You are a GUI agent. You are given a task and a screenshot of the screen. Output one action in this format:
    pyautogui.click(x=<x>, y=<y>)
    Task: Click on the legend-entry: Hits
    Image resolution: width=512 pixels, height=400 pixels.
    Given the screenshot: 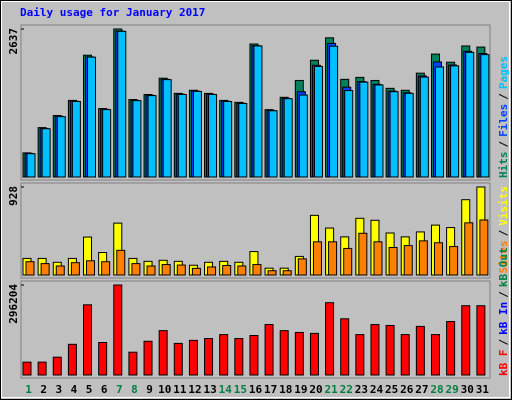 What is the action you would take?
    pyautogui.click(x=503, y=165)
    